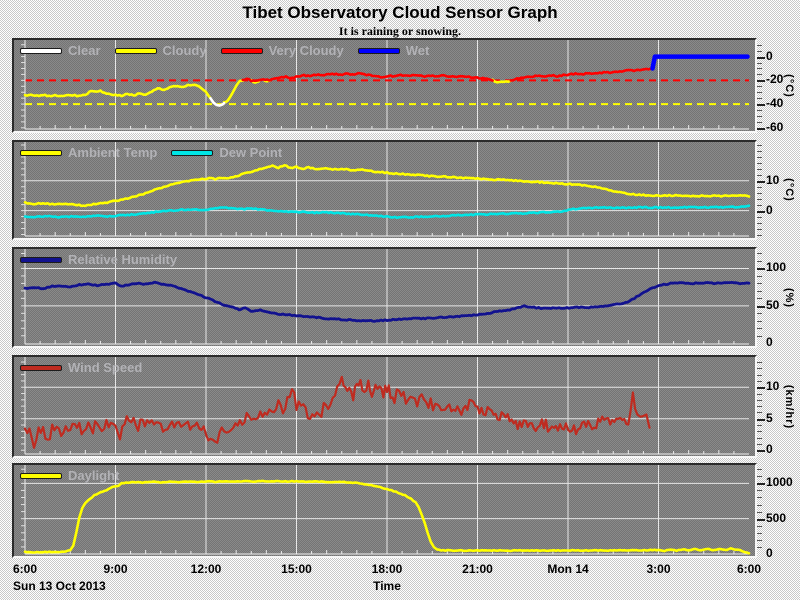 The image size is (800, 600). What do you see at coordinates (775, 79) in the screenshot?
I see `y-tick-label: -20` at bounding box center [775, 79].